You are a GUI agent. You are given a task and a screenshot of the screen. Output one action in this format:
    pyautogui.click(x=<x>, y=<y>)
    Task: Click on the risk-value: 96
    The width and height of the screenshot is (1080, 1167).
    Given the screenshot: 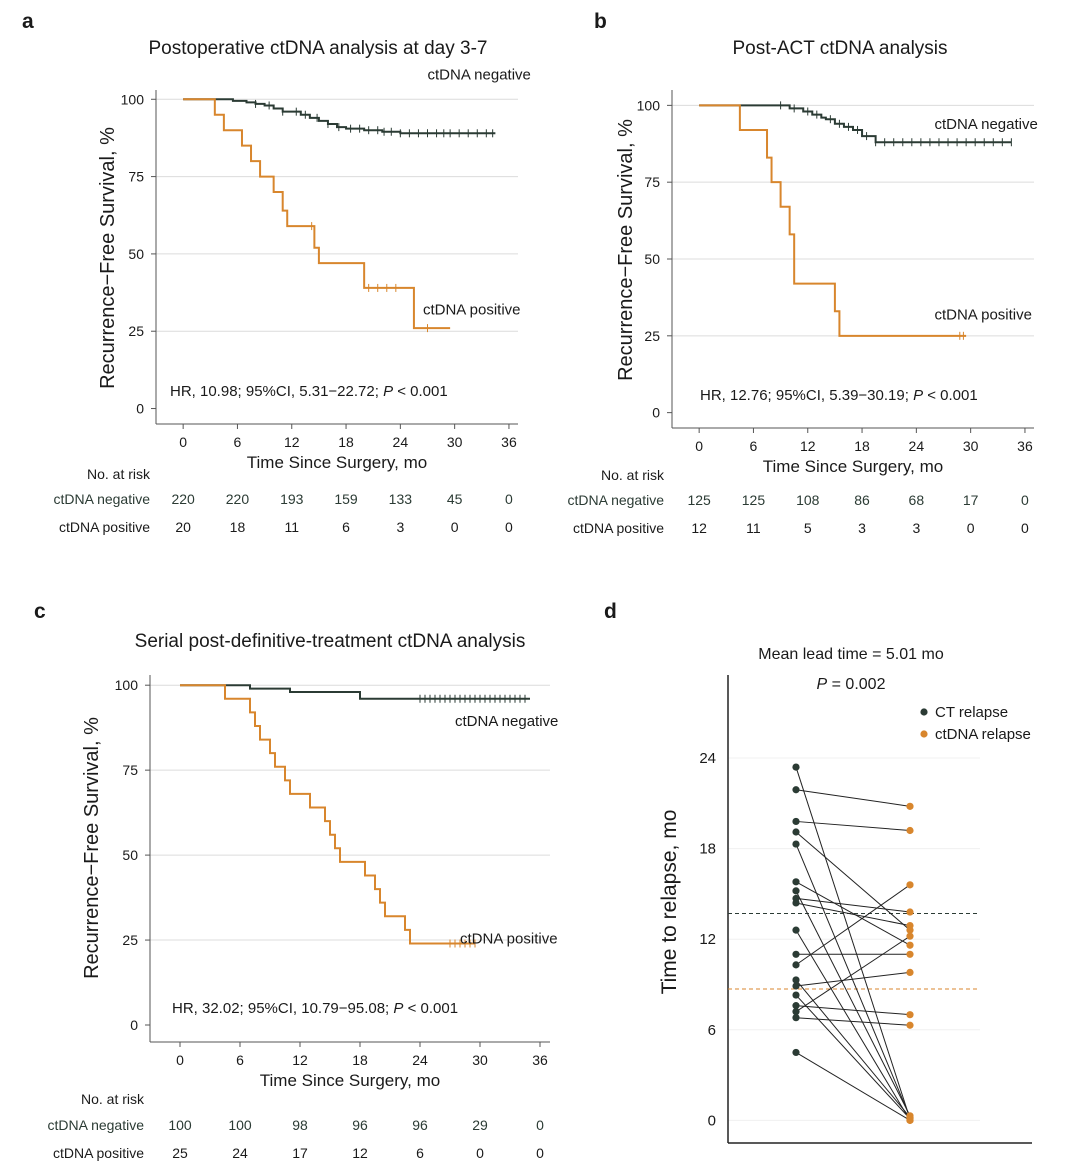 What is the action you would take?
    pyautogui.click(x=420, y=1125)
    